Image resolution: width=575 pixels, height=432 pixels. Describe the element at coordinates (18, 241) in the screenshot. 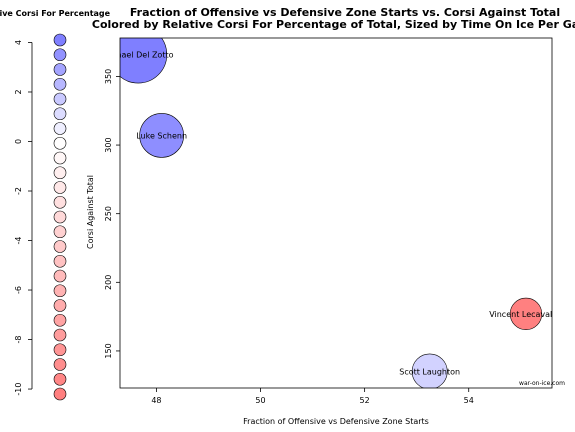

I see `colorbar-tick-label: -4` at that location.